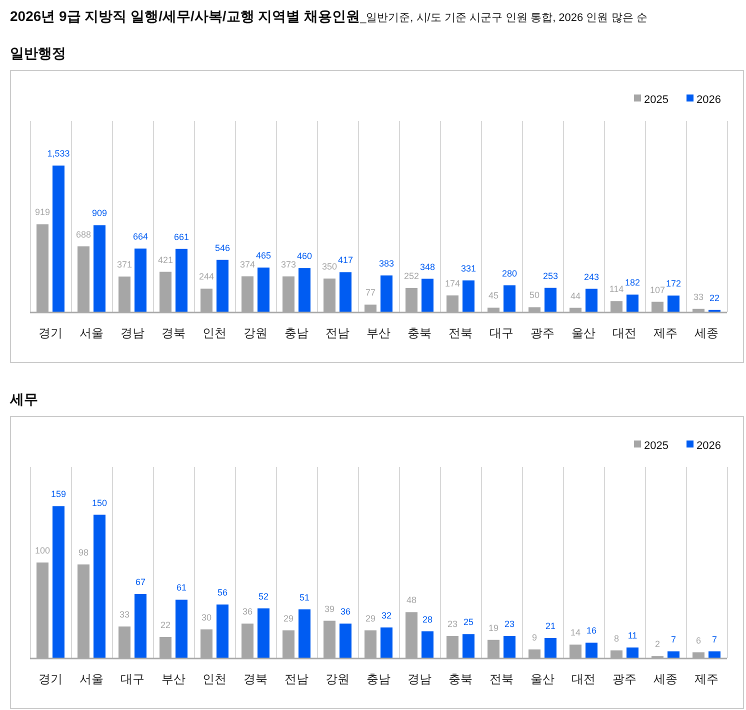 This screenshot has width=746, height=710. Describe the element at coordinates (222, 593) in the screenshot. I see `data-label: 56` at that location.